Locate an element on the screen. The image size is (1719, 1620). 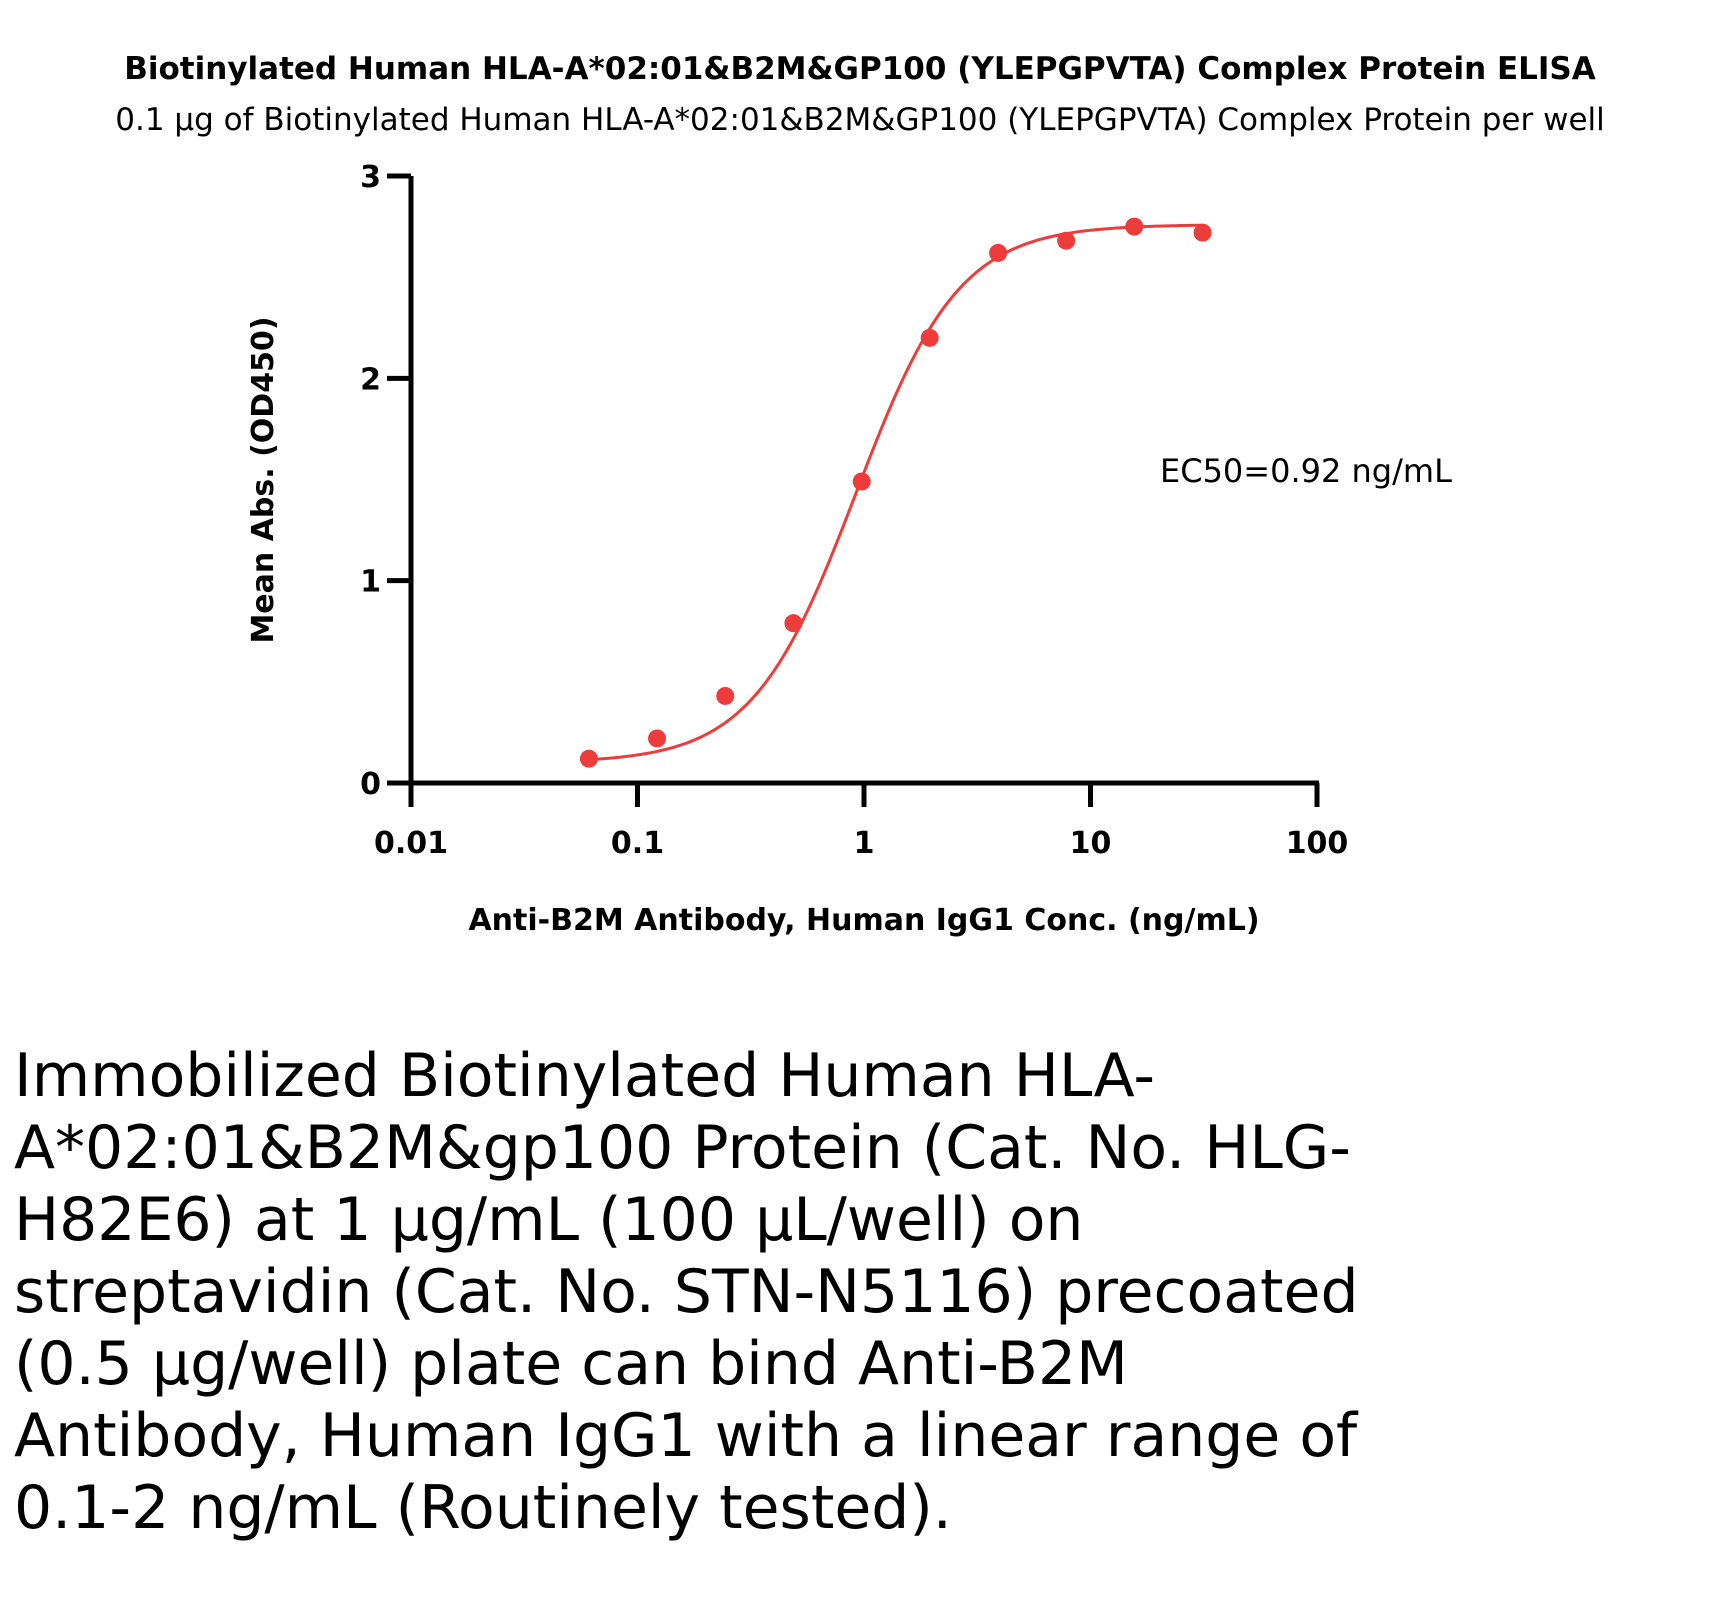
y-tick-label: 0 is located at coordinates (370, 784).